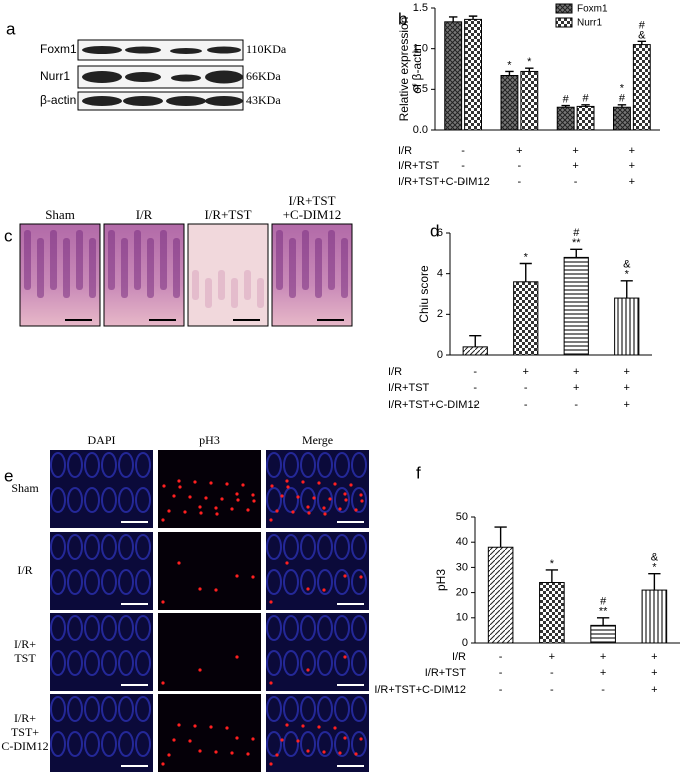 This screenshot has width=685, height=772. What do you see at coordinates (11, 28) in the screenshot?
I see `panel-label: a` at bounding box center [11, 28].